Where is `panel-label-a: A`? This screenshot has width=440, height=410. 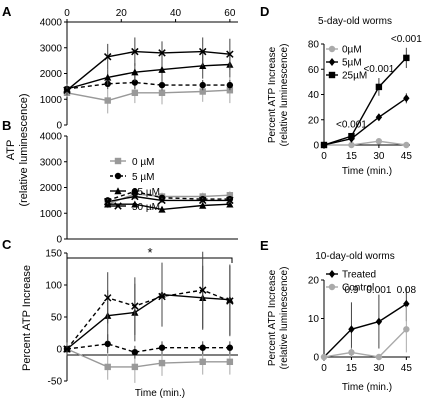
panel-label-a: A is located at coordinates (7, 11).